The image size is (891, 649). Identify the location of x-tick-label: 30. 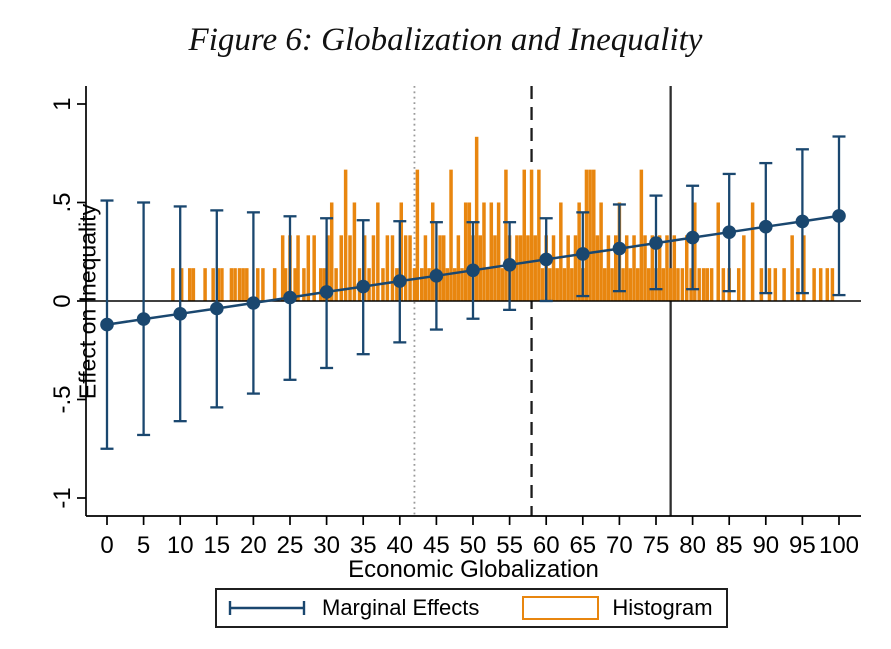
(326, 545).